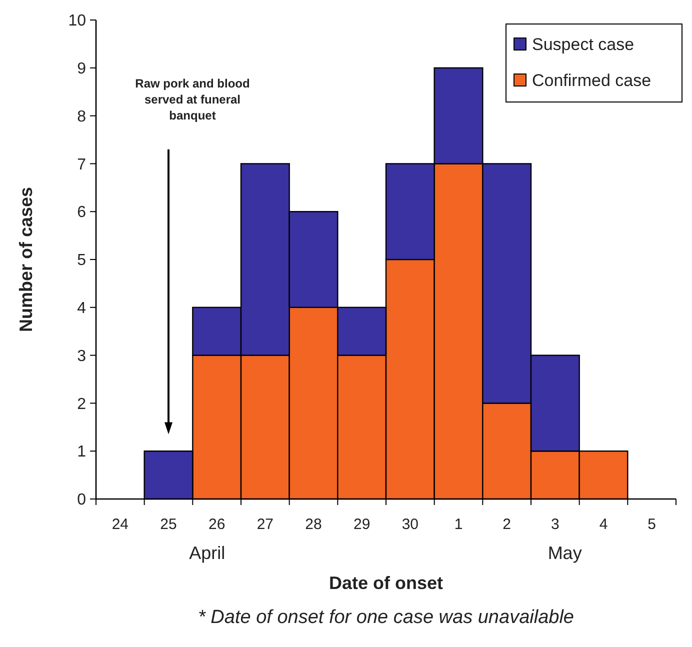  I want to click on x-tick-label: 5, so click(652, 524).